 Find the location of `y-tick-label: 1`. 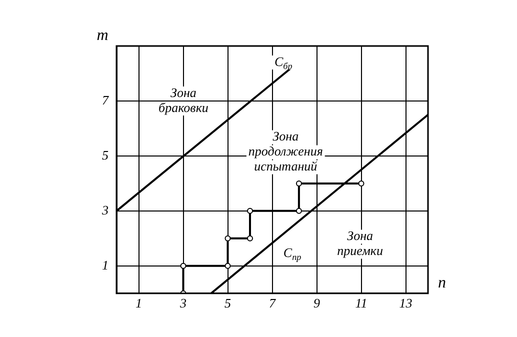

y-tick-label: 1 is located at coordinates (105, 264).